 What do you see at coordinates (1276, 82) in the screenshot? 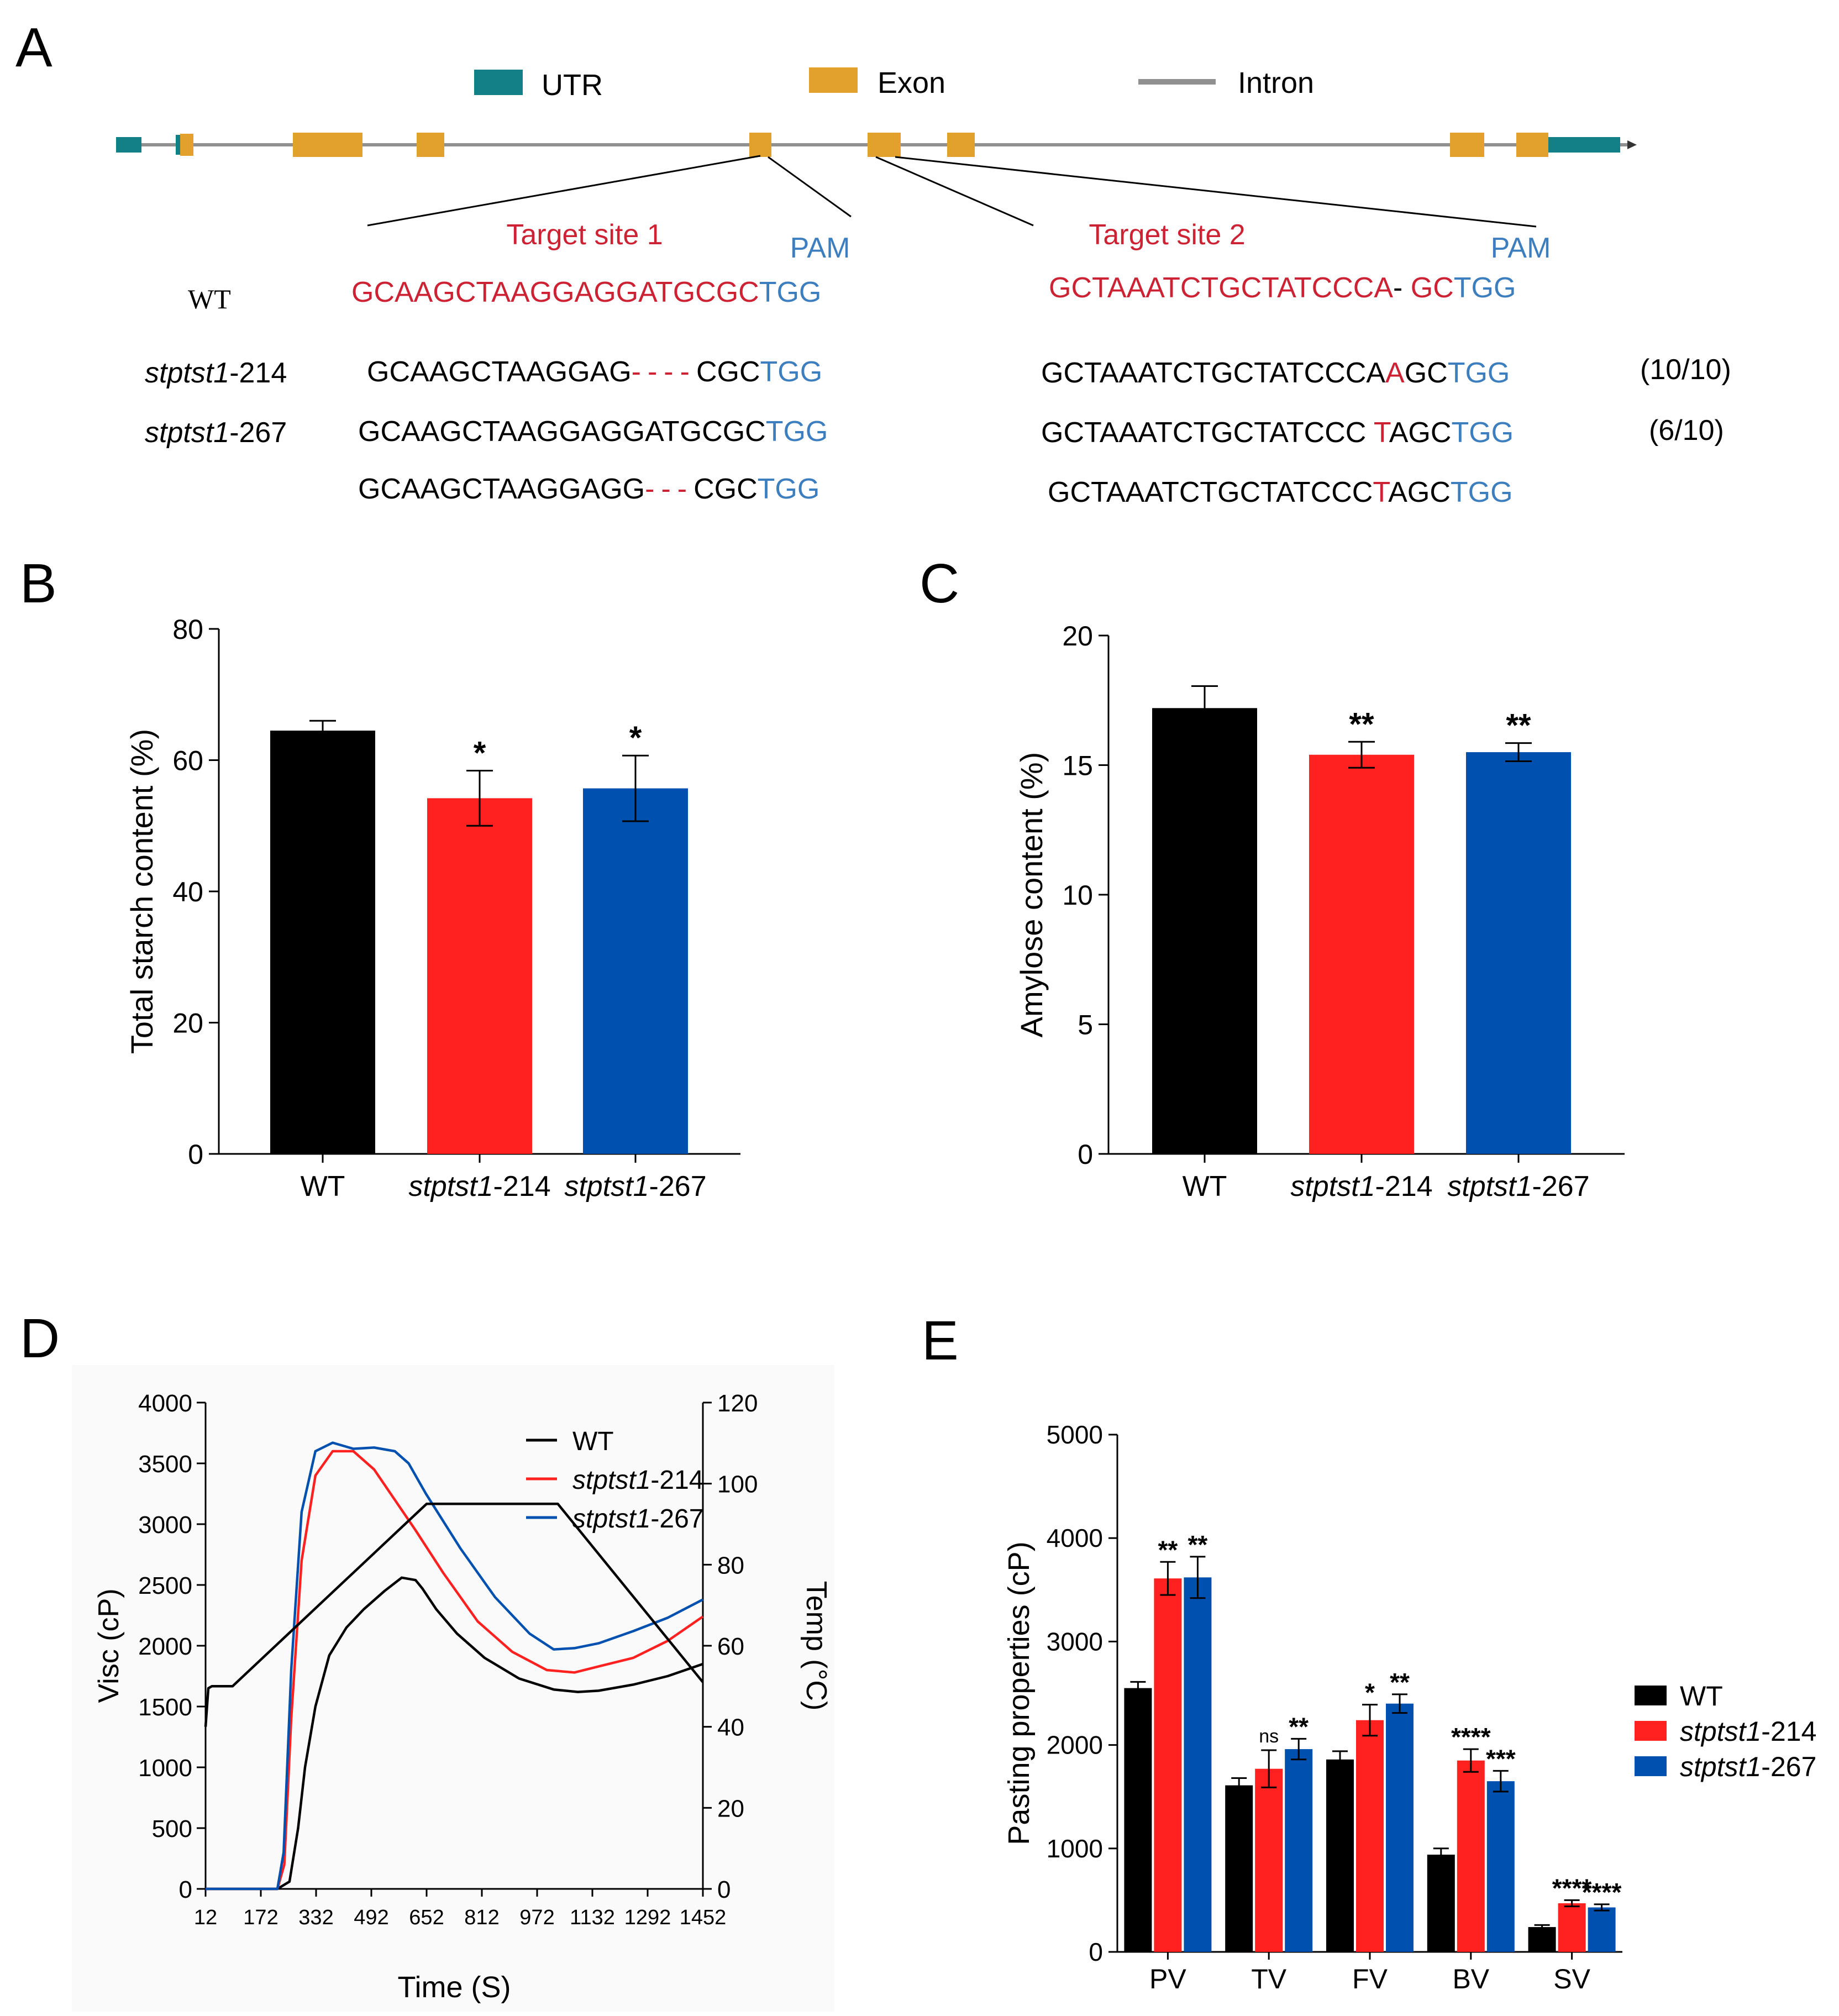
I see `legend-intron-label: Intron` at bounding box center [1276, 82].